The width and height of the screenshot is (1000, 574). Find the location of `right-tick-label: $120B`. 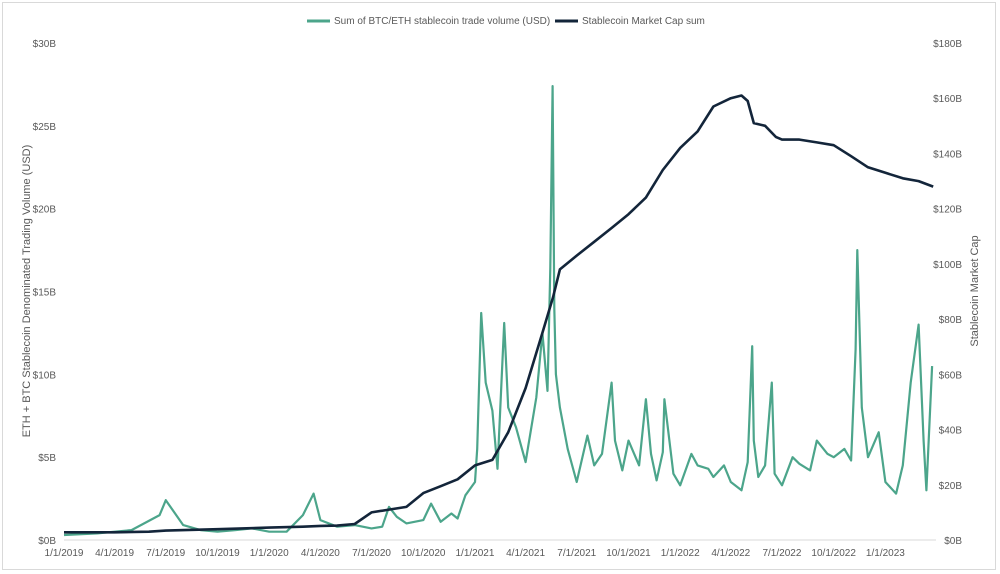

right-tick-label: $120B is located at coordinates (947, 210).